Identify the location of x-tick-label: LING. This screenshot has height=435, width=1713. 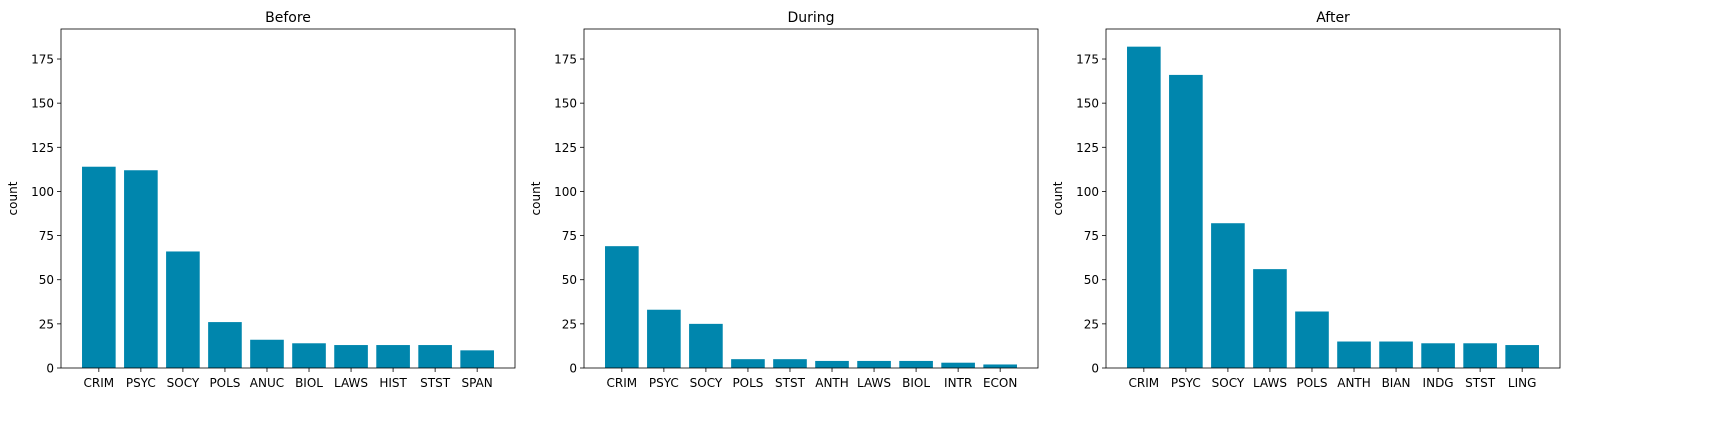
(1522, 383).